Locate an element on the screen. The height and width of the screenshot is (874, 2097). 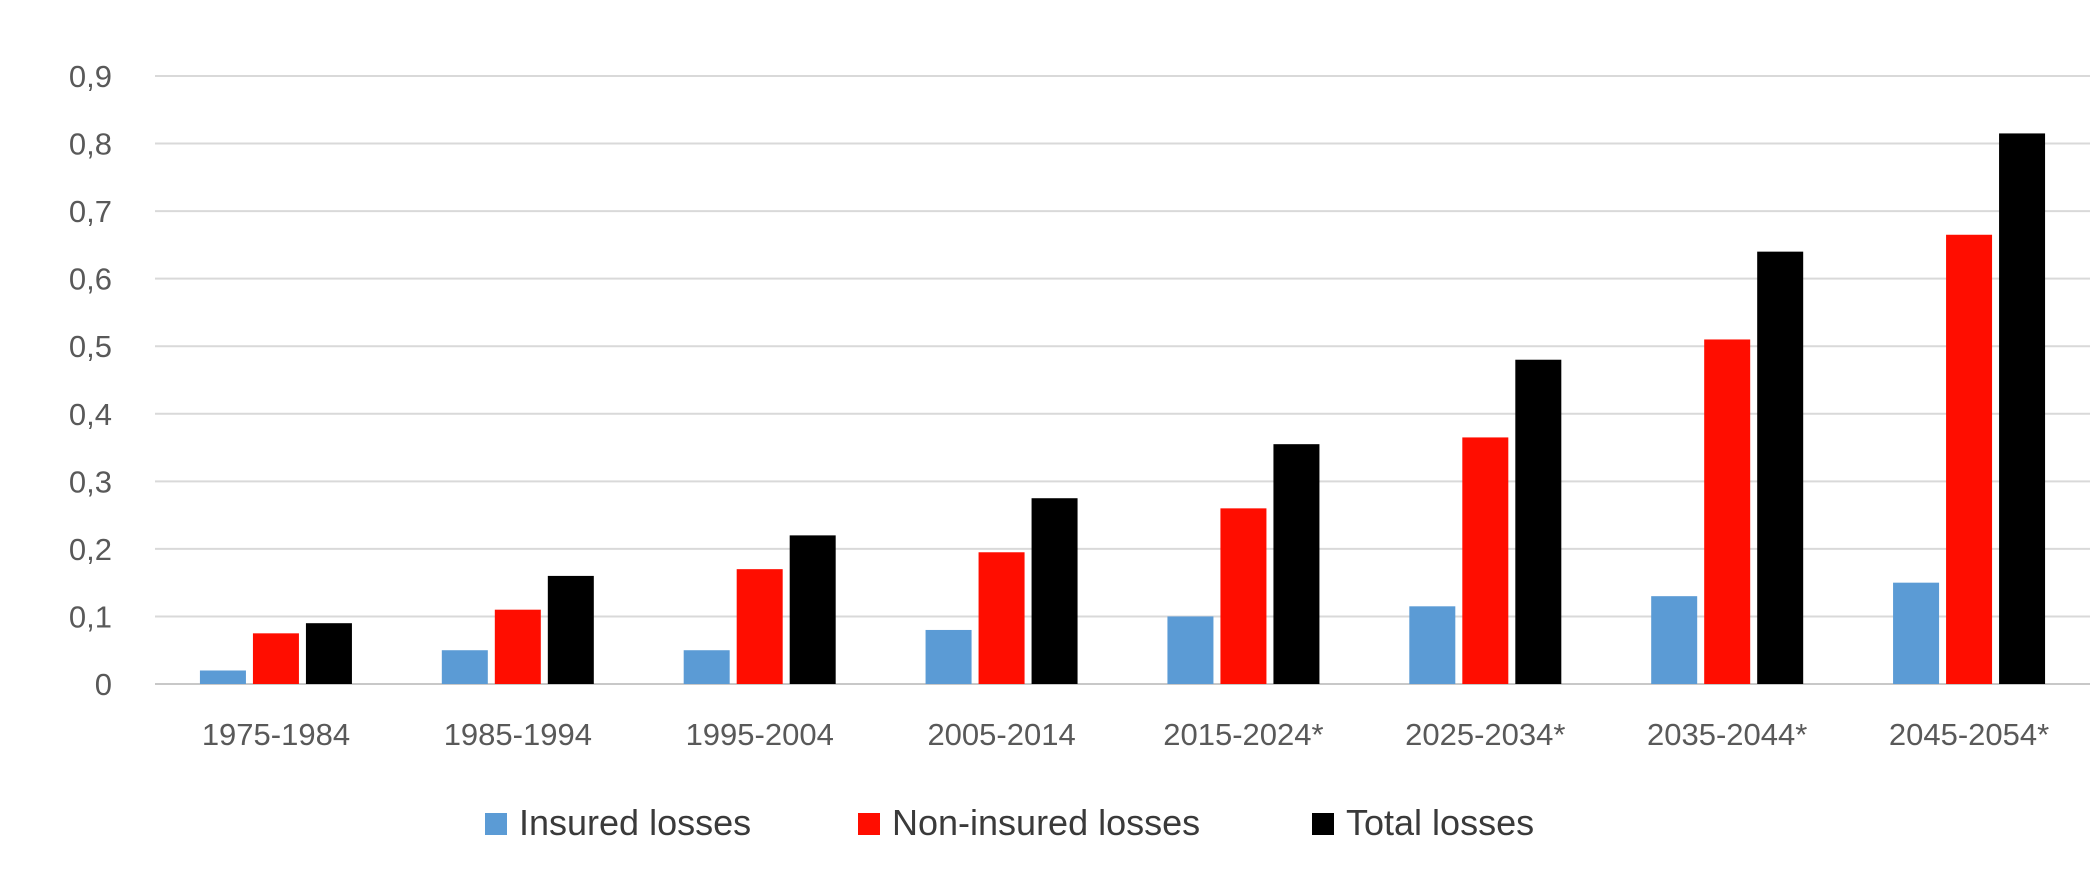
x-tick-label: 2045-2054* is located at coordinates (1969, 734).